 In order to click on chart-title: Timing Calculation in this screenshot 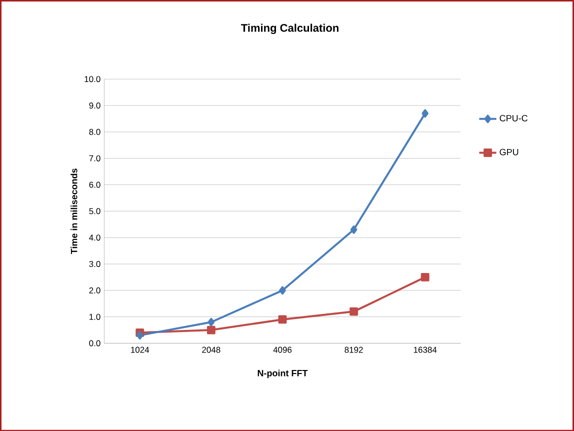, I will do `click(289, 29)`.